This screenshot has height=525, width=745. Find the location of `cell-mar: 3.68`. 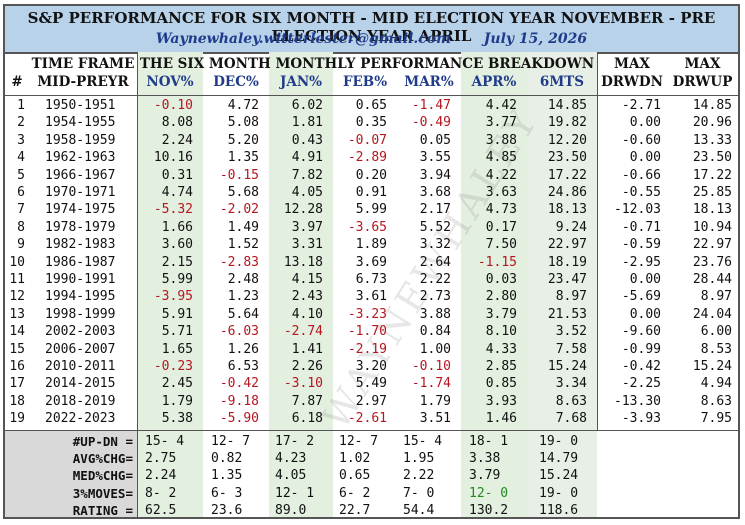

cell-mar: 3.68 is located at coordinates (435, 192).